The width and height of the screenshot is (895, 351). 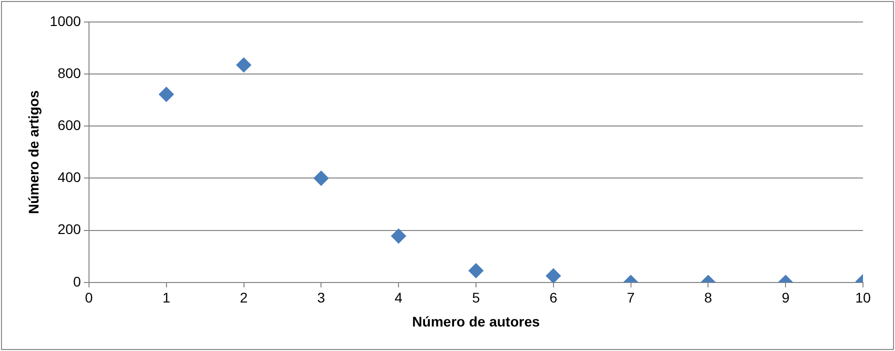 What do you see at coordinates (70, 229) in the screenshot?
I see `y-tick-label: 200` at bounding box center [70, 229].